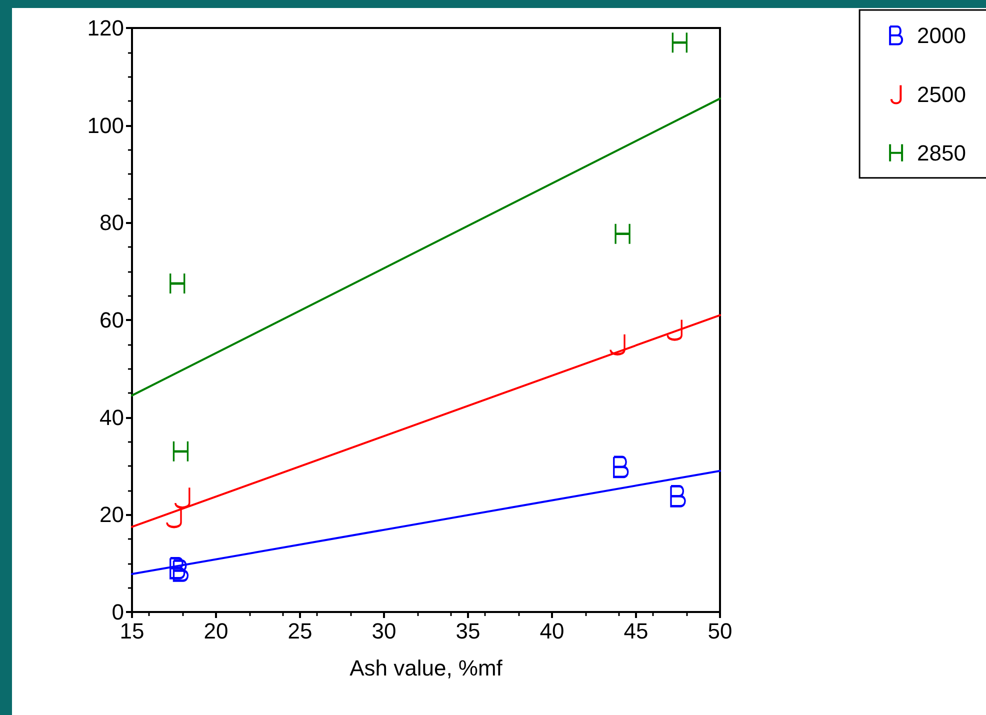 The width and height of the screenshot is (986, 715). I want to click on x-tick-label: 30, so click(384, 631).